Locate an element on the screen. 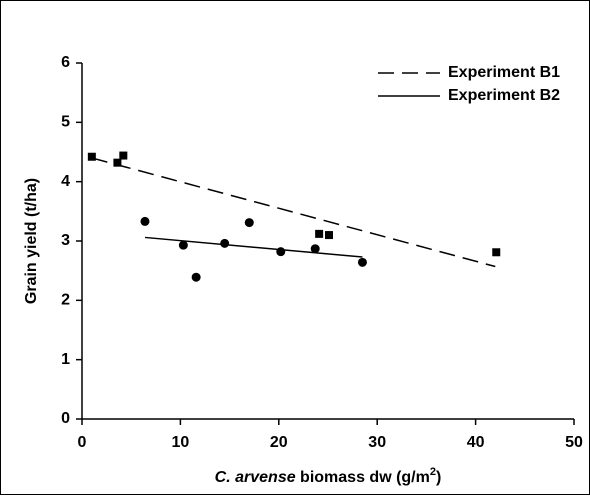 Image resolution: width=590 pixels, height=500 pixels. x-tick-label: 0 is located at coordinates (82, 442).